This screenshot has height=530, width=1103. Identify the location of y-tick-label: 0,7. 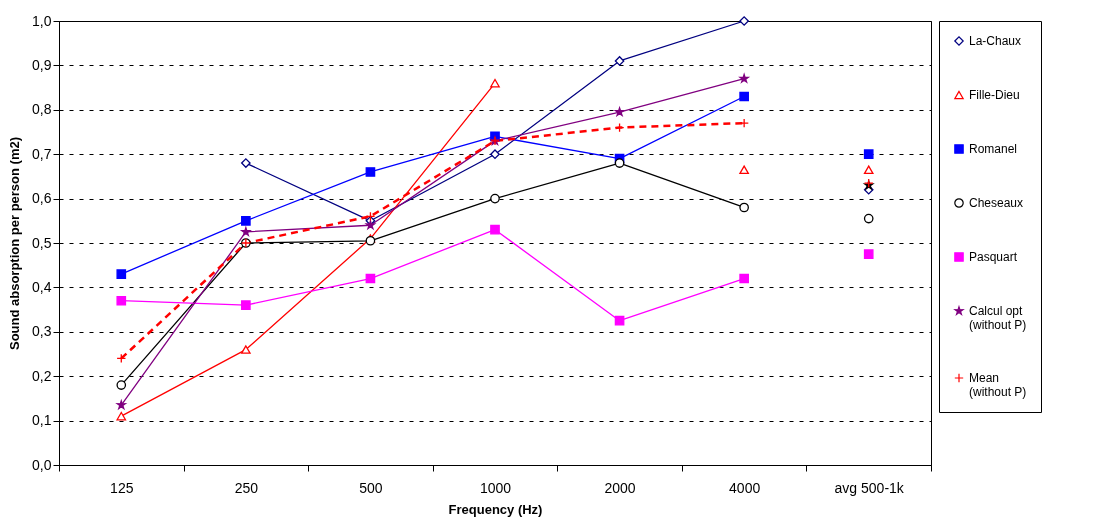
(42, 153).